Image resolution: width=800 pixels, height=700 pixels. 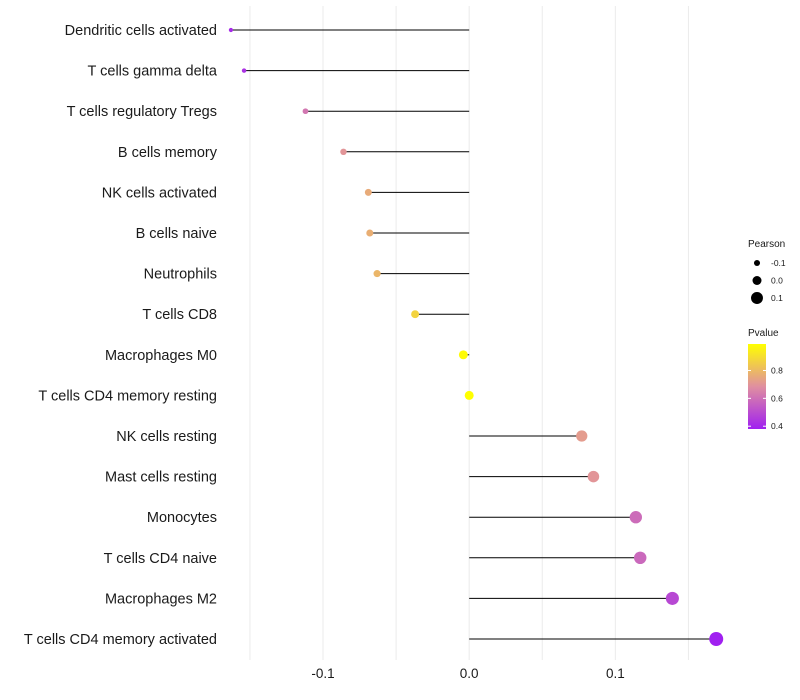 What do you see at coordinates (777, 298) in the screenshot?
I see `legend-size-label: 0.1` at bounding box center [777, 298].